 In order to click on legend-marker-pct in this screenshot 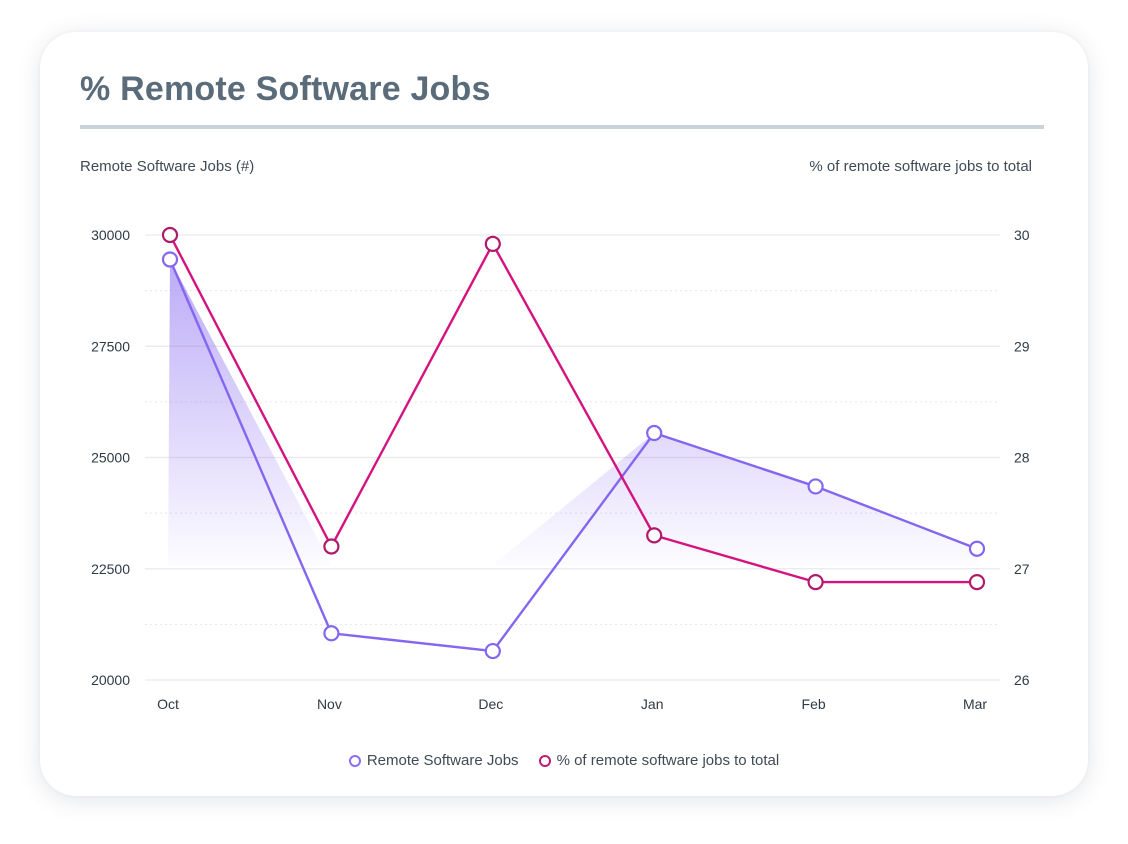, I will do `click(544, 760)`.